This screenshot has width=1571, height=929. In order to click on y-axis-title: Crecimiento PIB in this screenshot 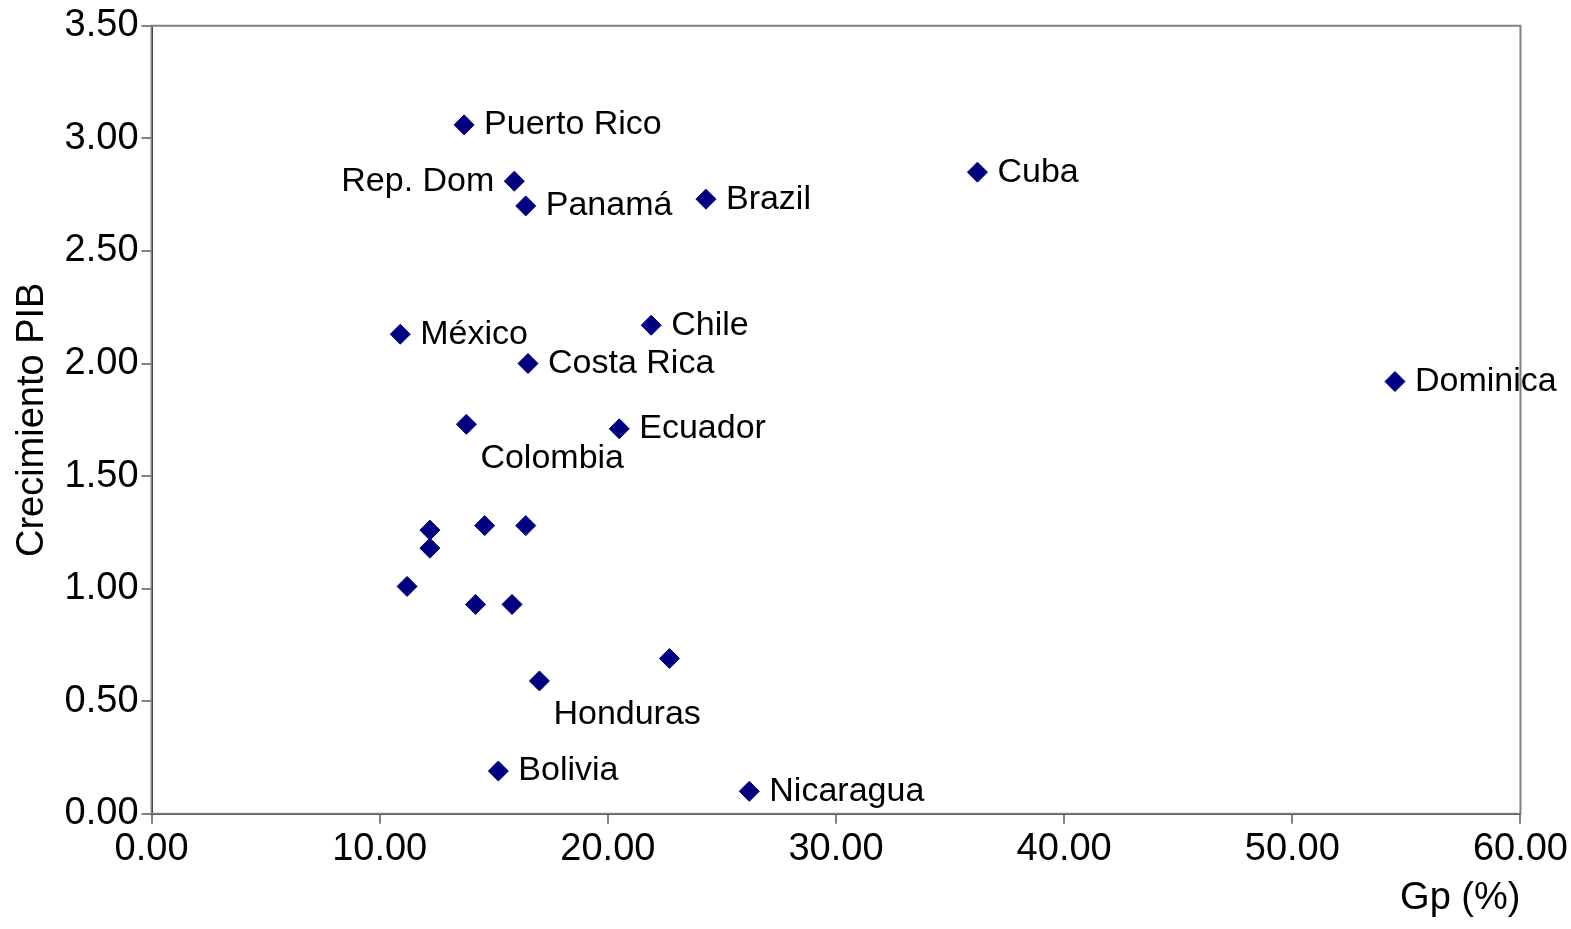, I will do `click(30, 420)`.